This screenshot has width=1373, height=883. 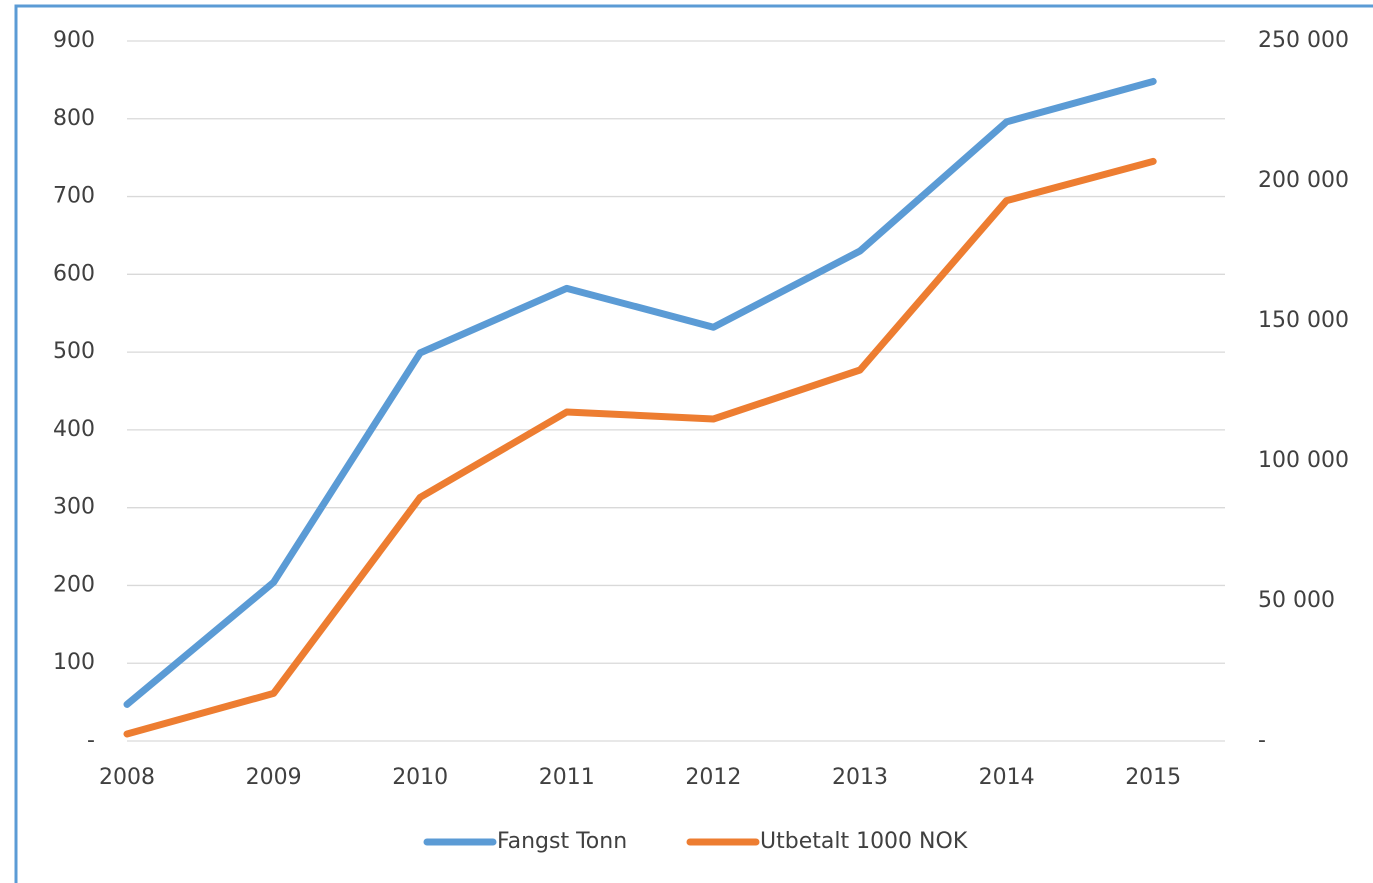 What do you see at coordinates (860, 777) in the screenshot?
I see `x-tick-label: 2013` at bounding box center [860, 777].